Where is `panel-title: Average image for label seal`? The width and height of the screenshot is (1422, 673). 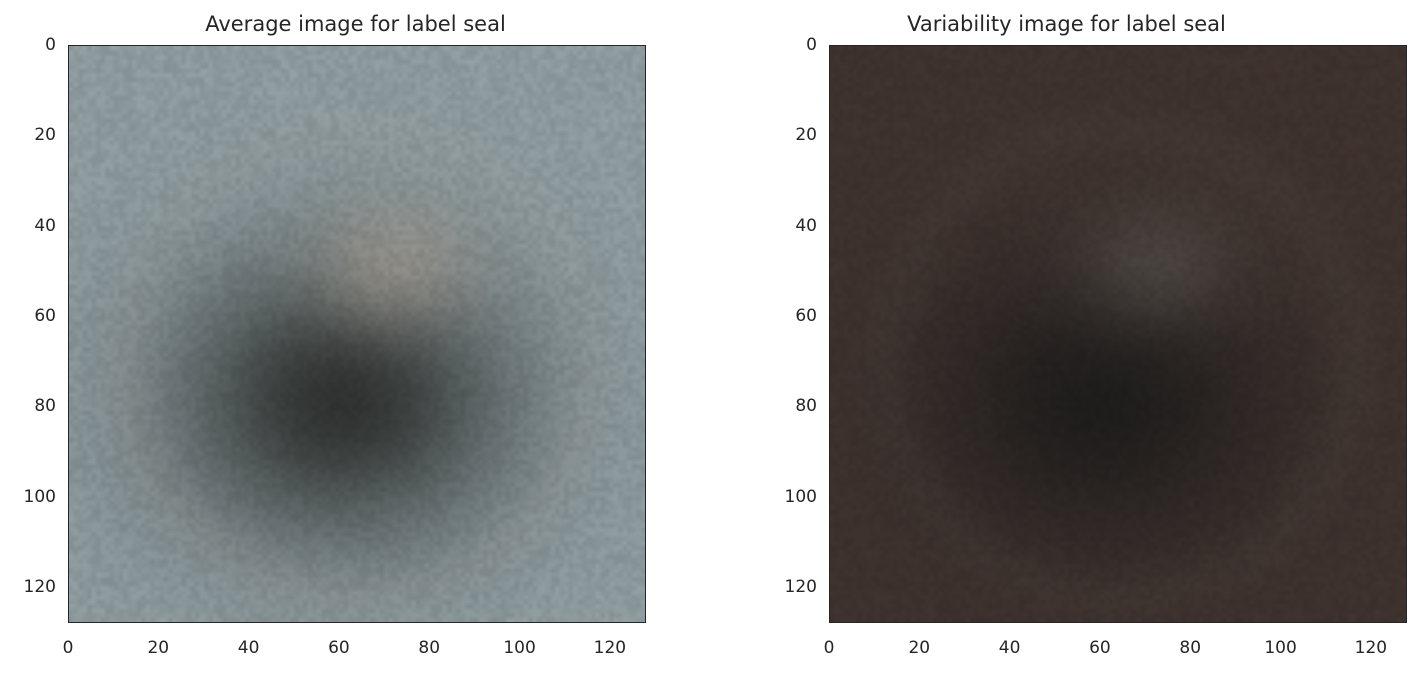
panel-title: Average image for label seal is located at coordinates (355, 24).